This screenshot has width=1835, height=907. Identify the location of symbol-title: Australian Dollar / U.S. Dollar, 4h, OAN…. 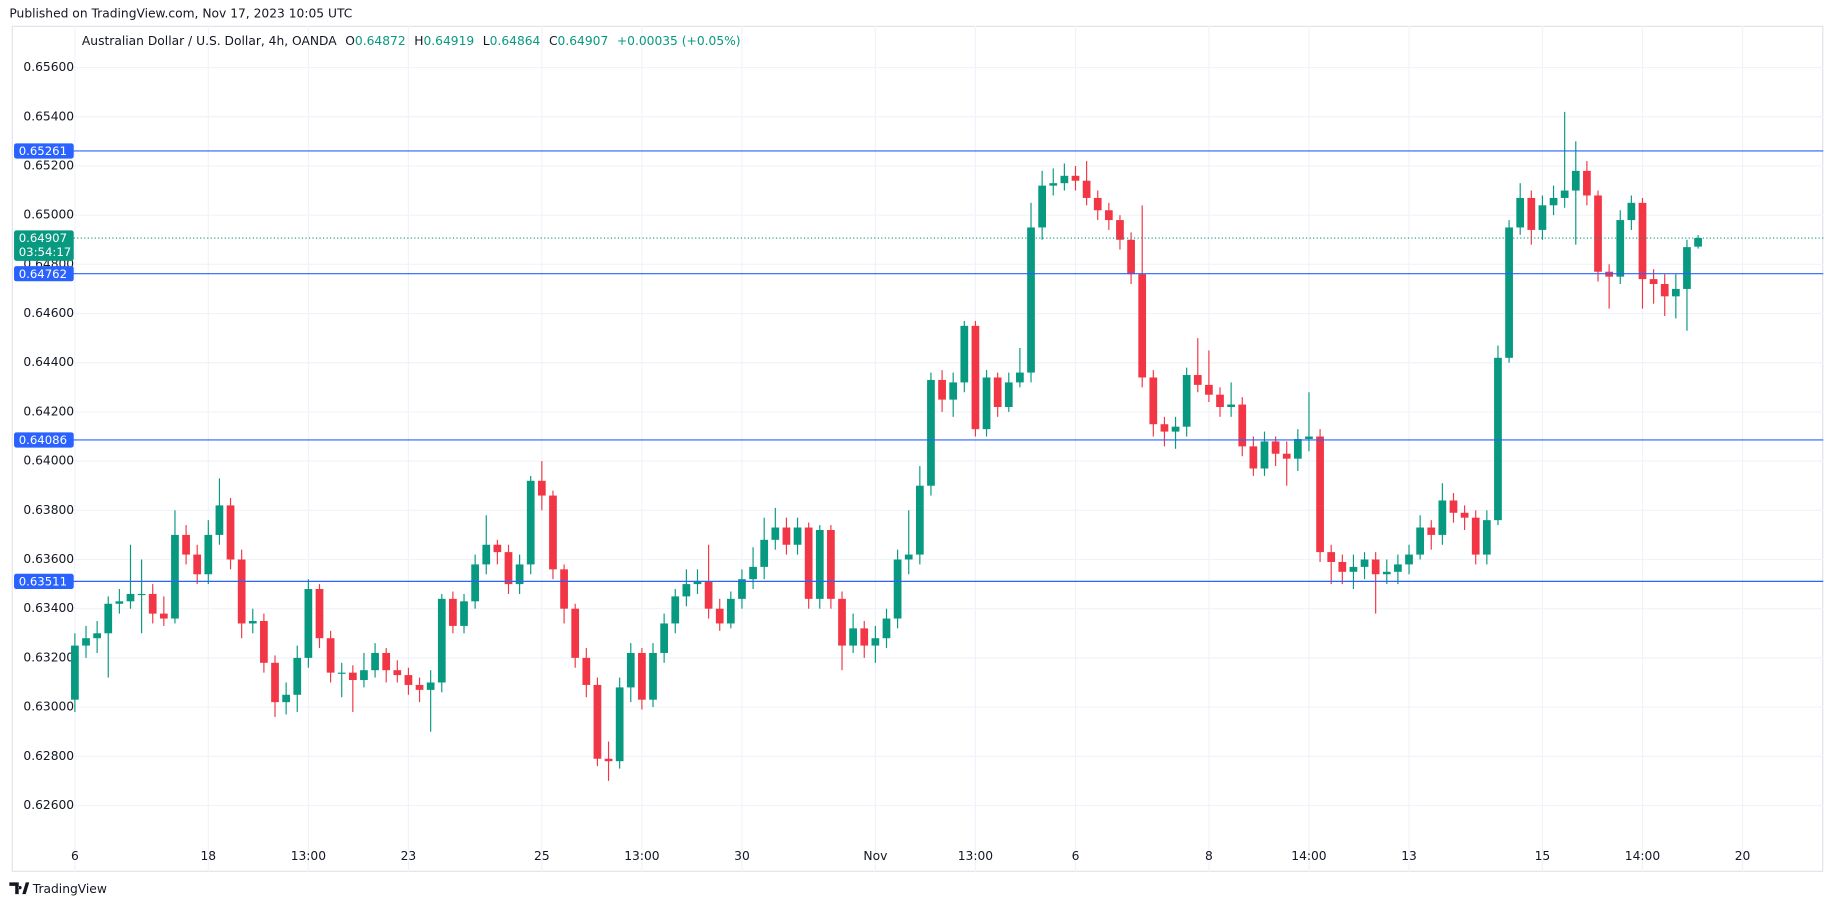
(209, 40).